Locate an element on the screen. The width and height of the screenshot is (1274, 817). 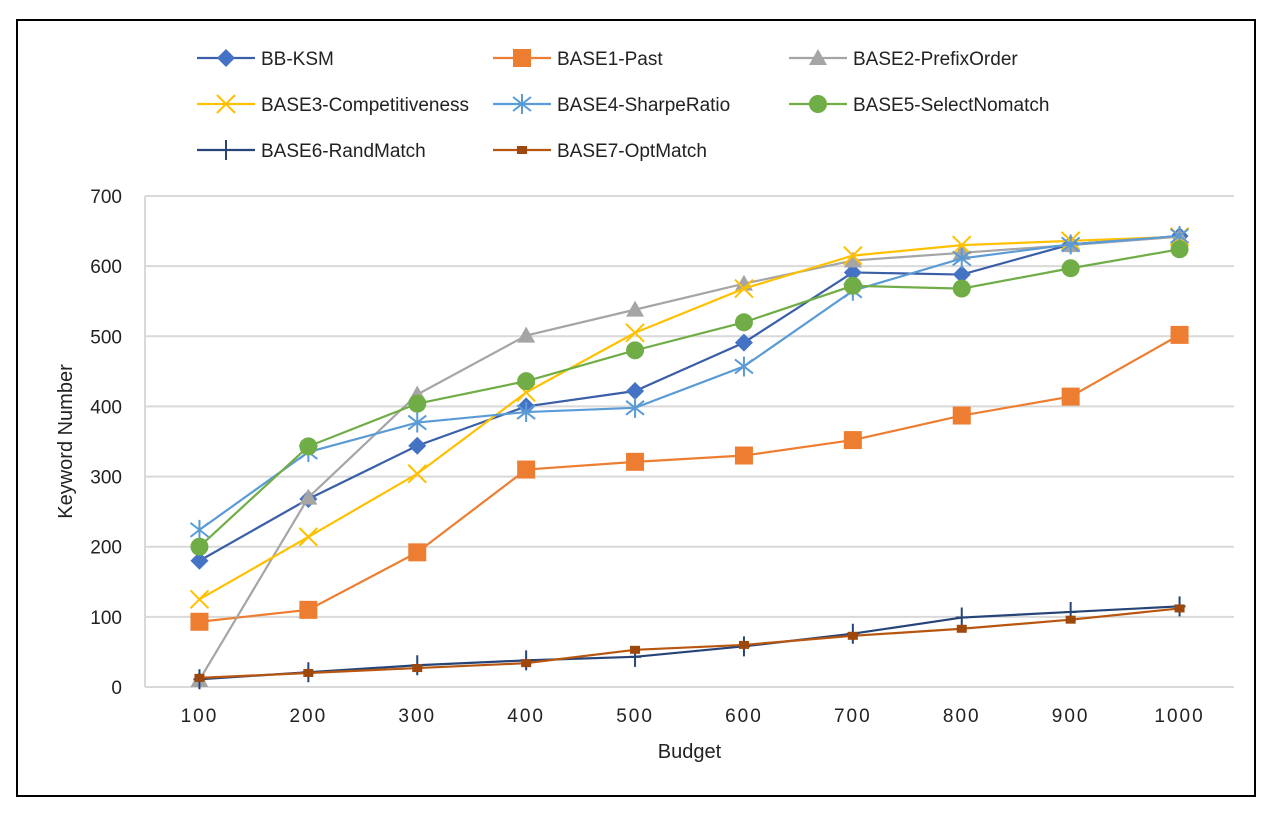
legend-item-bb-ksm: BB-KSM is located at coordinates (265, 59).